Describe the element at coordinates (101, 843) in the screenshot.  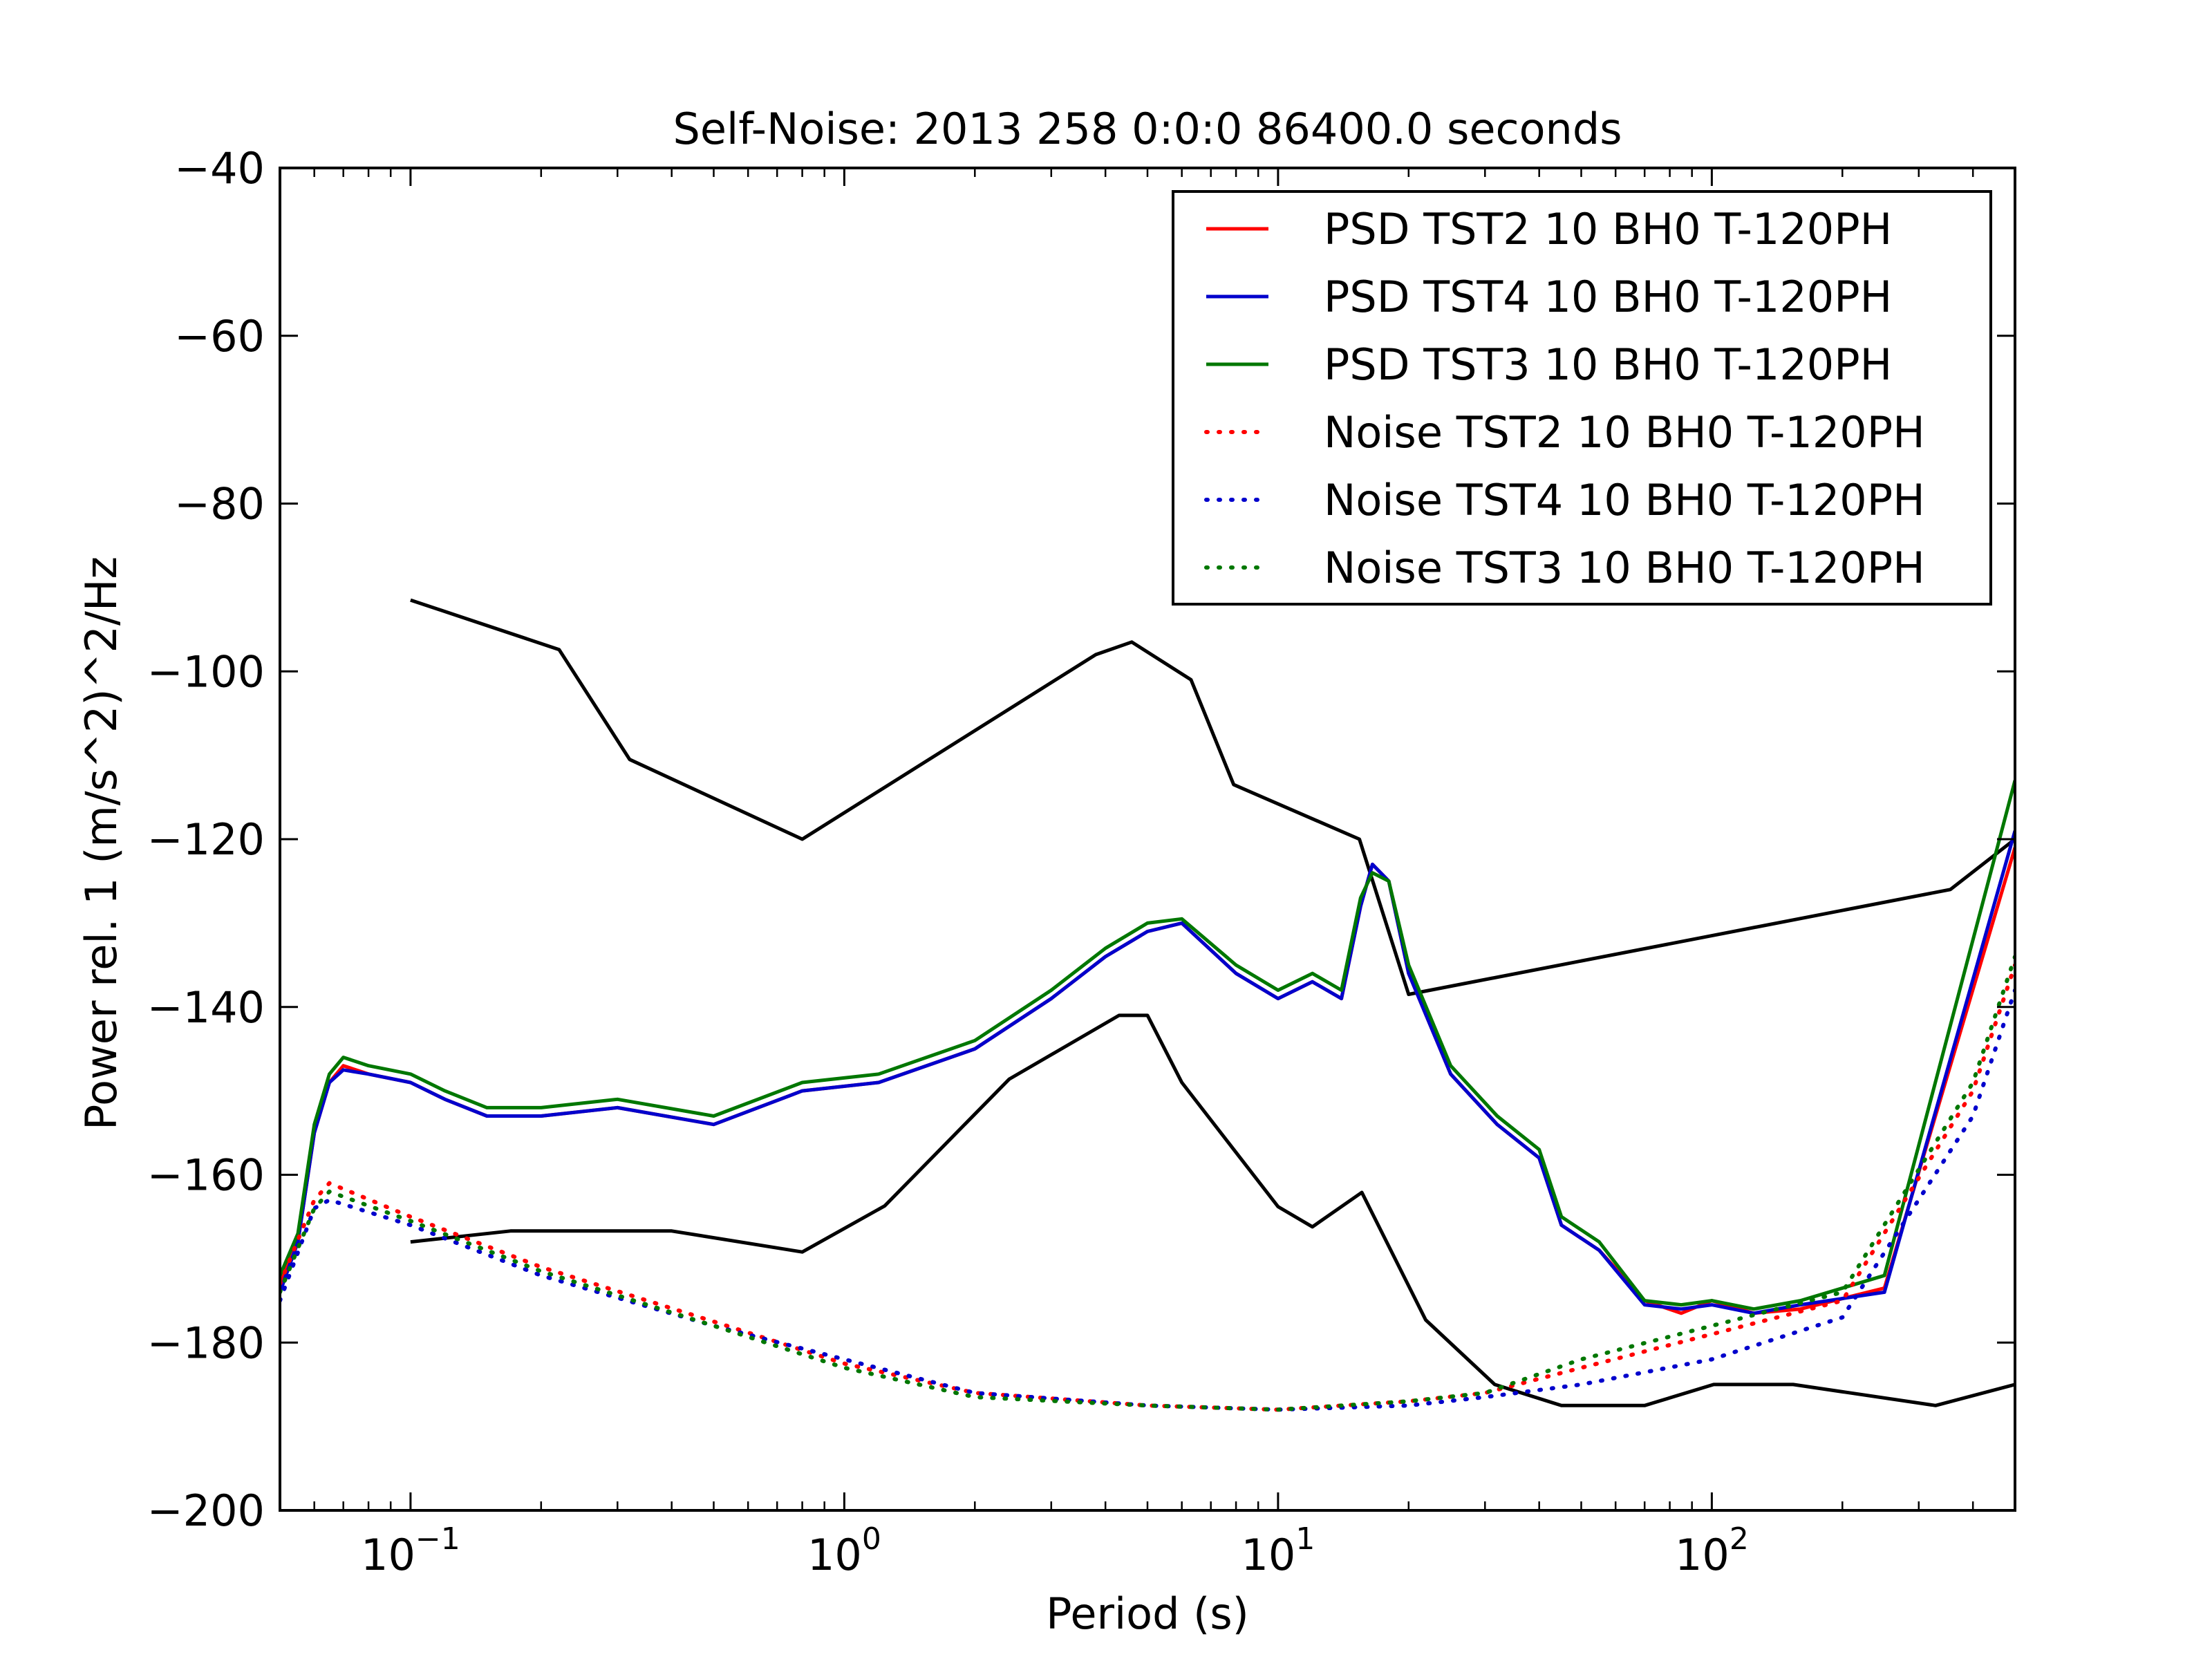
I see `y-axis-label: Power rel. 1 (m/s^2)^2/Hz` at that location.